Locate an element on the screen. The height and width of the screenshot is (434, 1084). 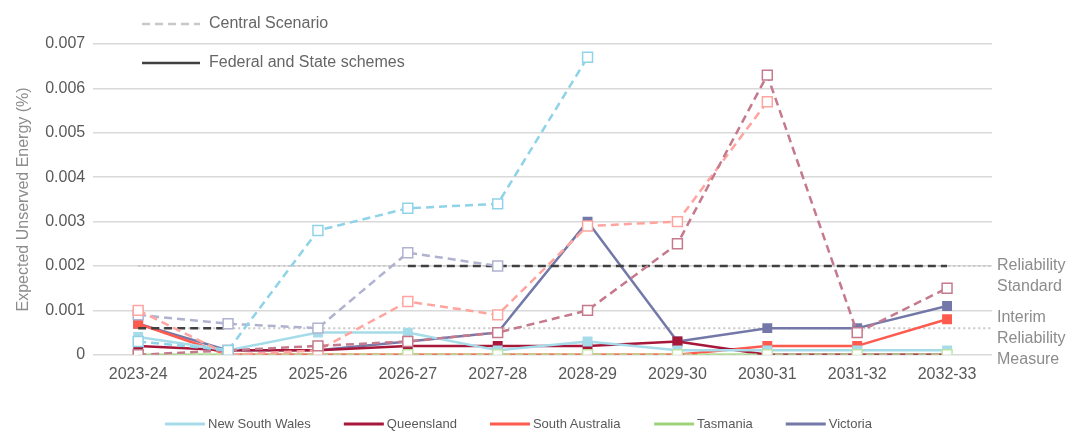
x-tick-label: 2030-31 is located at coordinates (767, 373).